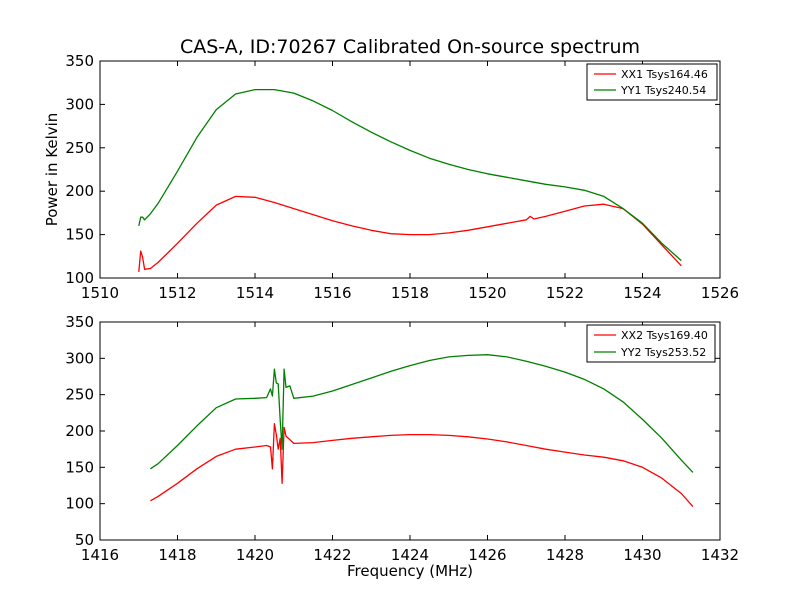 The width and height of the screenshot is (800, 600). I want to click on y-tick-label: 50, so click(84, 540).